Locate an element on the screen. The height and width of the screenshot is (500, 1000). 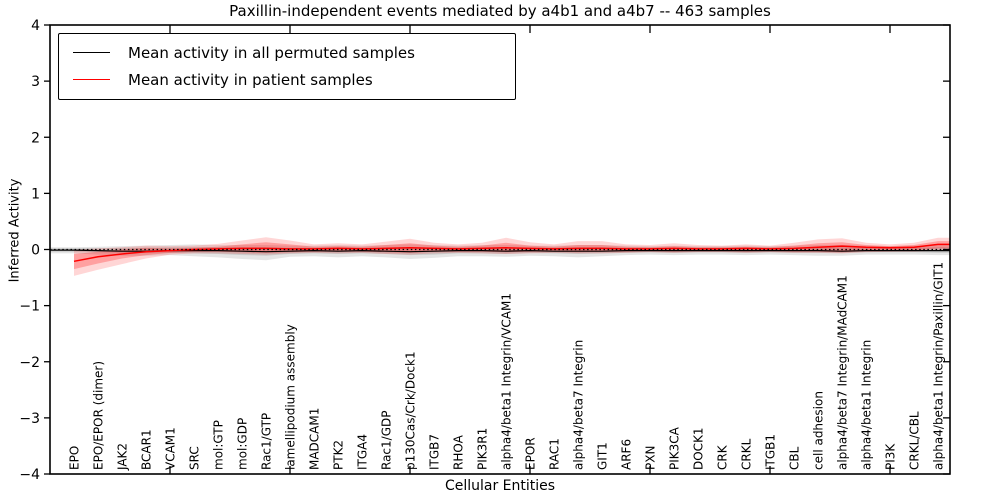
x-entity-label: JAK2 is located at coordinates (123, 457).